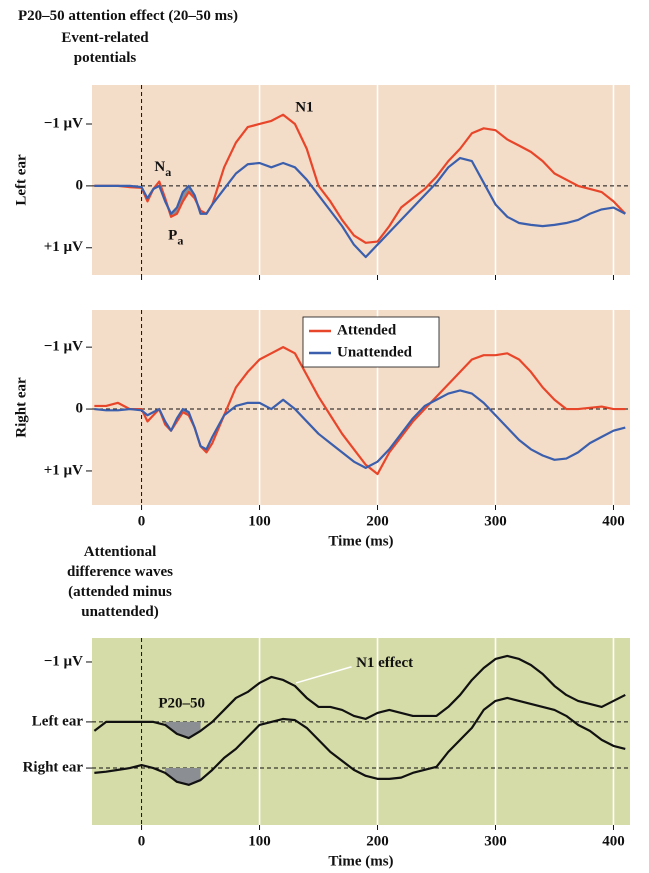 The width and height of the screenshot is (649, 873). I want to click on annotation-main: N, so click(159, 167).